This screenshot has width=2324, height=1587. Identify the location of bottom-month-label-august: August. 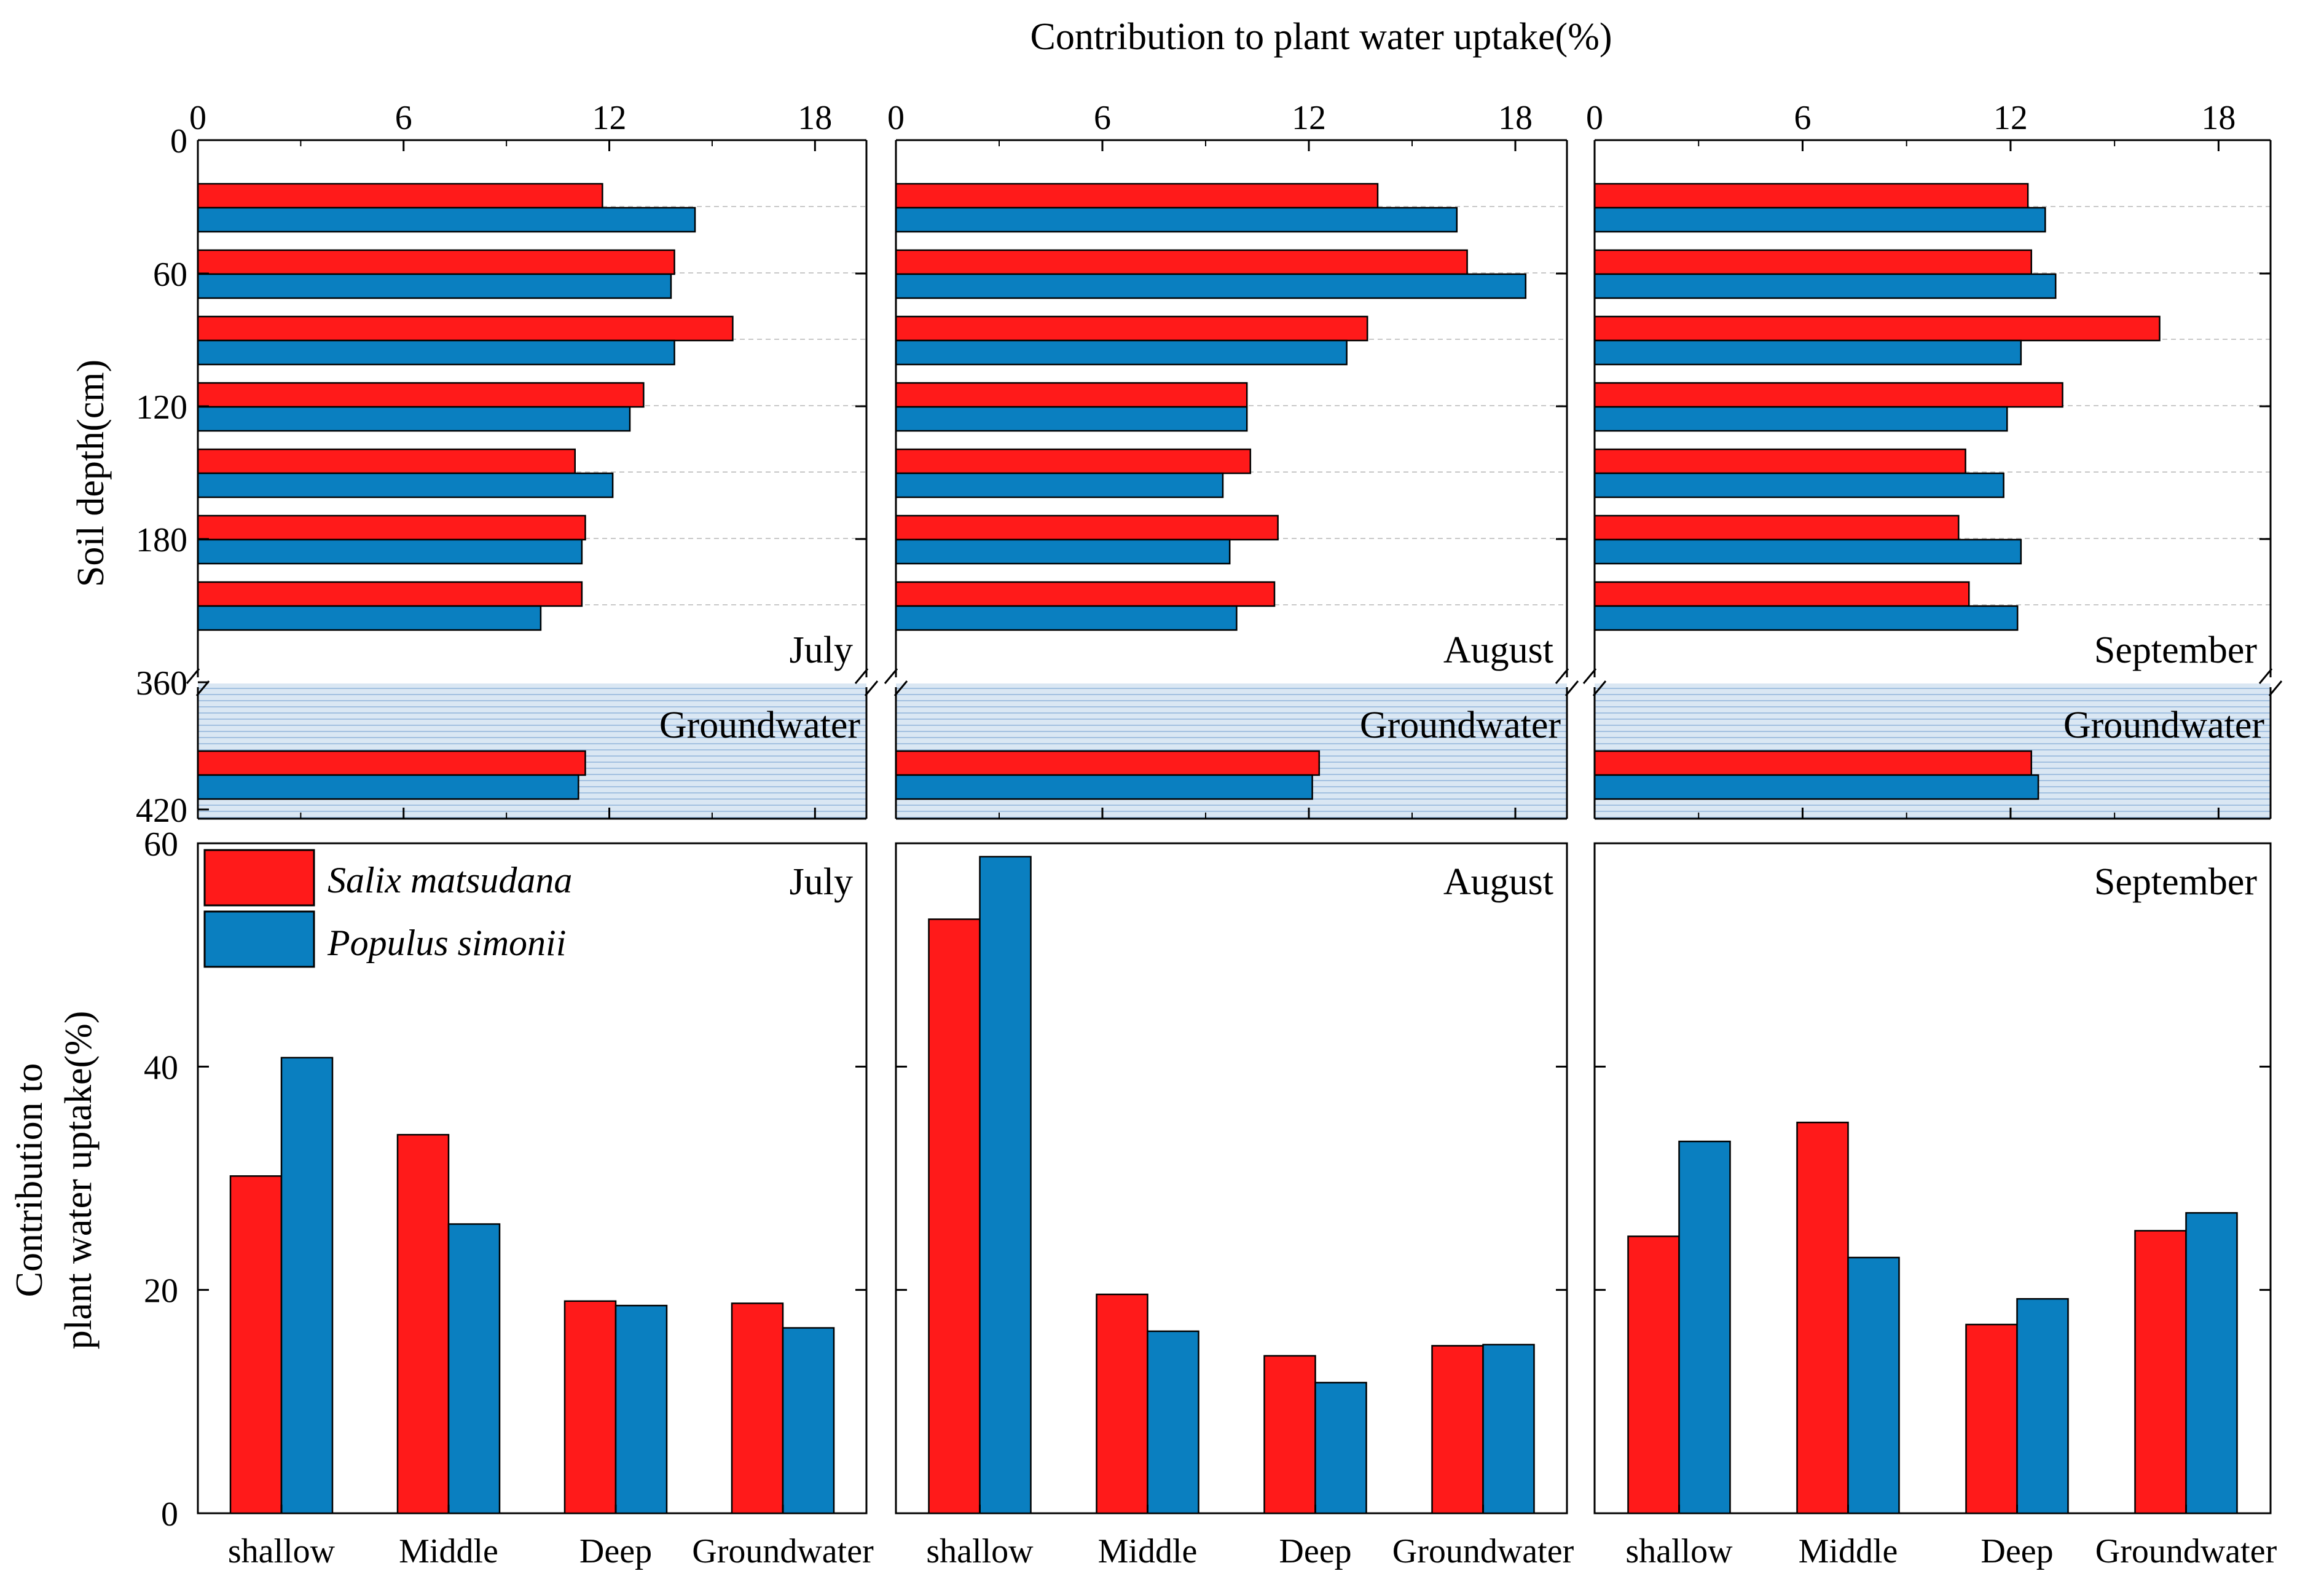
(1498, 882).